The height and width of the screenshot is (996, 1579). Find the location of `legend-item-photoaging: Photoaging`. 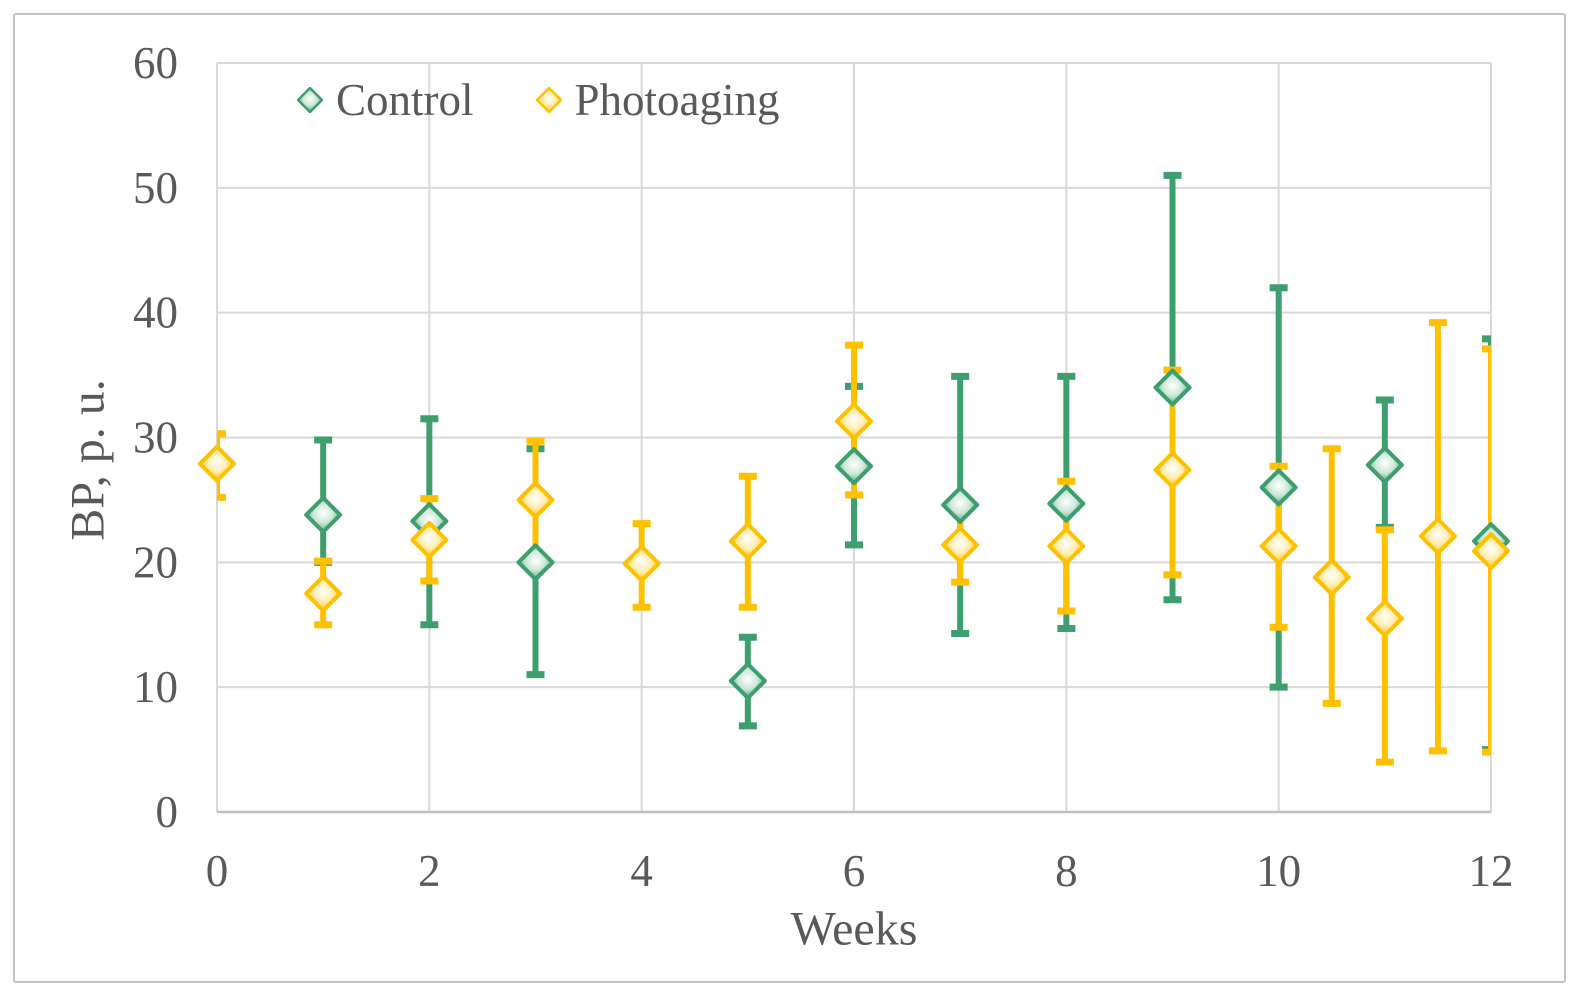

legend-item-photoaging: Photoaging is located at coordinates (657, 100).